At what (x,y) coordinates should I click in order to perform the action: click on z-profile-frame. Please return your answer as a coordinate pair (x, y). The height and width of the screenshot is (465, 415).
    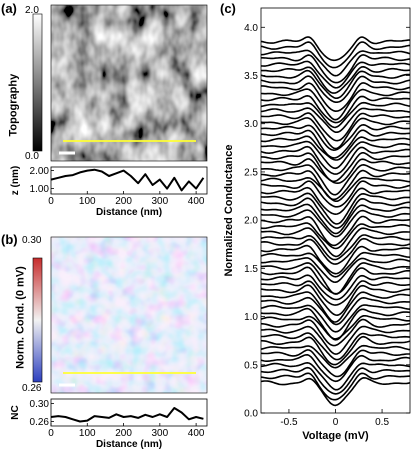
    Looking at the image, I should click on (129, 180).